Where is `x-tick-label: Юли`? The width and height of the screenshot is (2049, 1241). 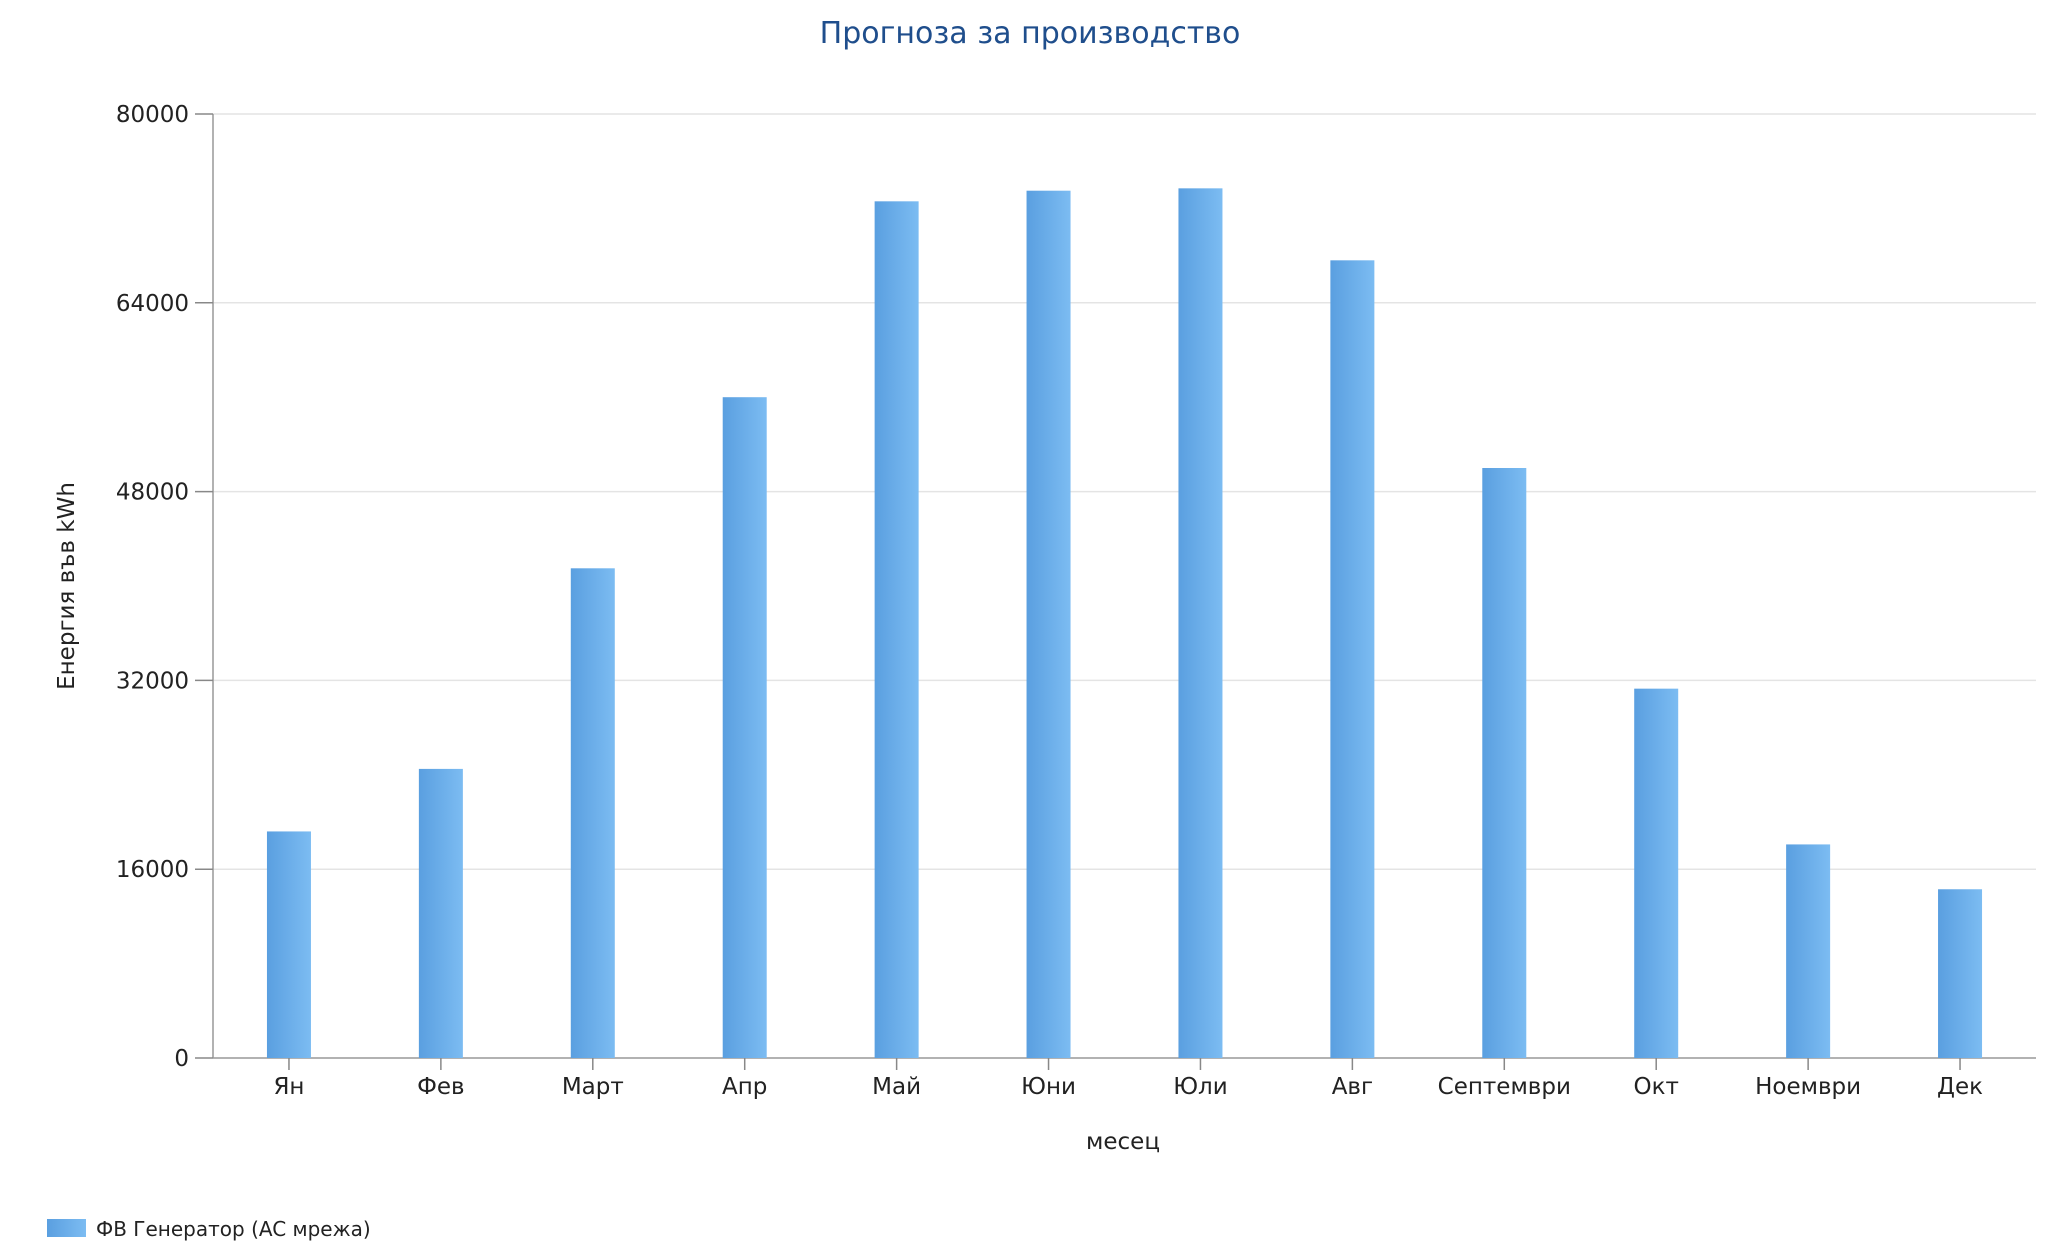
x-tick-label: Юли is located at coordinates (1200, 1087).